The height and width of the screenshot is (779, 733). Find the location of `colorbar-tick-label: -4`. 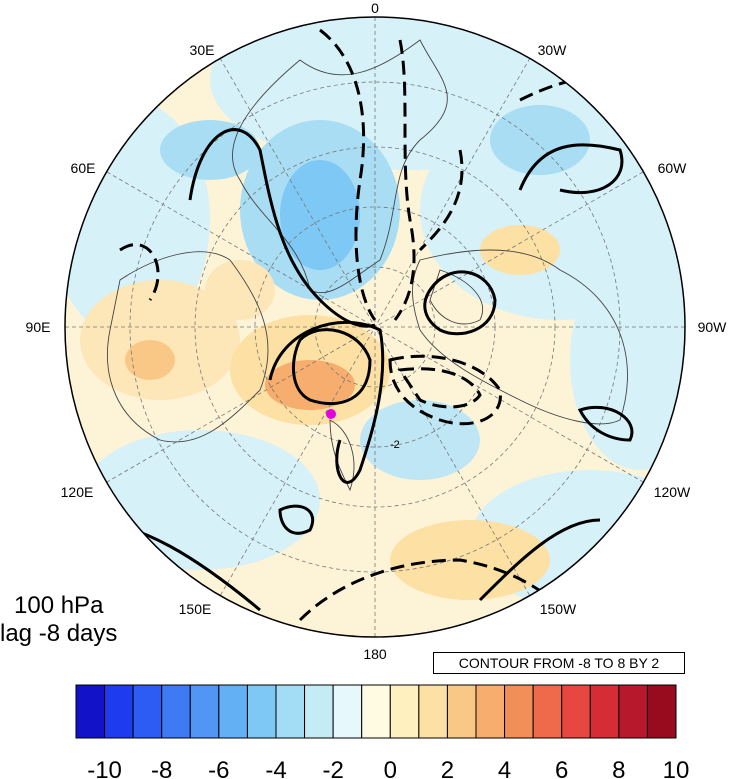

colorbar-tick-label: -4 is located at coordinates (275, 768).